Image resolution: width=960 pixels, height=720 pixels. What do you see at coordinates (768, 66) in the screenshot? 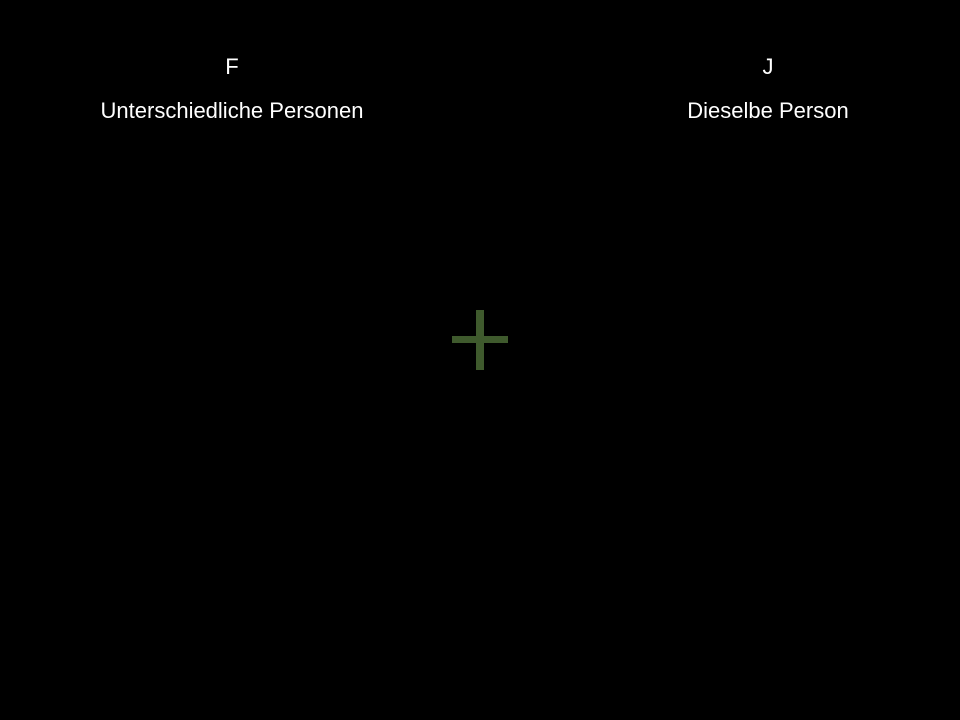
I see `right-response-key: J` at bounding box center [768, 66].